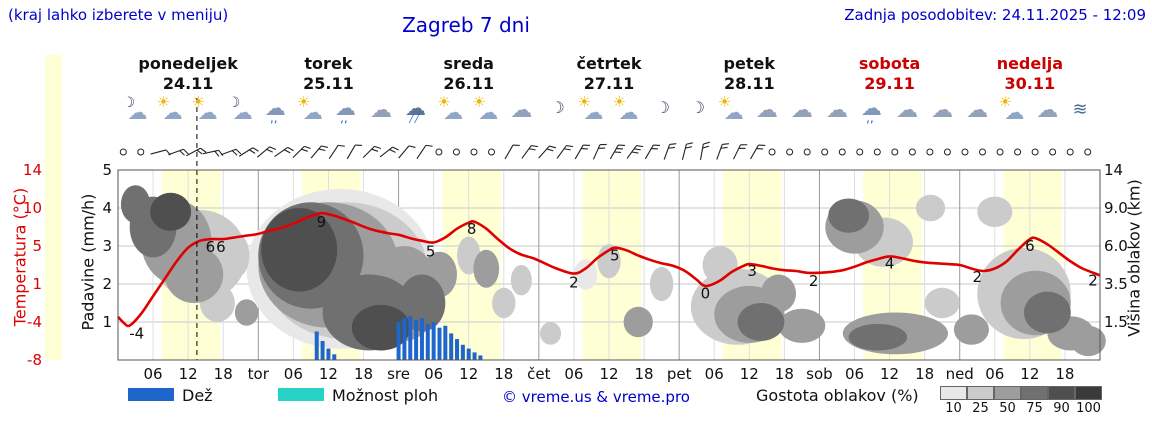 This screenshot has width=1152, height=443. What do you see at coordinates (53, 207) in the screenshot?
I see `left-margin-strip` at bounding box center [53, 207].